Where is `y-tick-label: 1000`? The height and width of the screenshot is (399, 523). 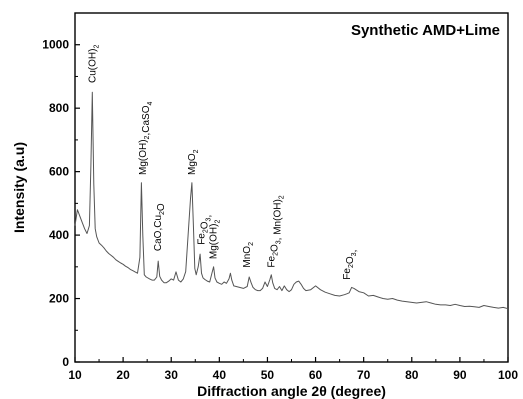
y-tick-label: 1000 is located at coordinates (55, 45).